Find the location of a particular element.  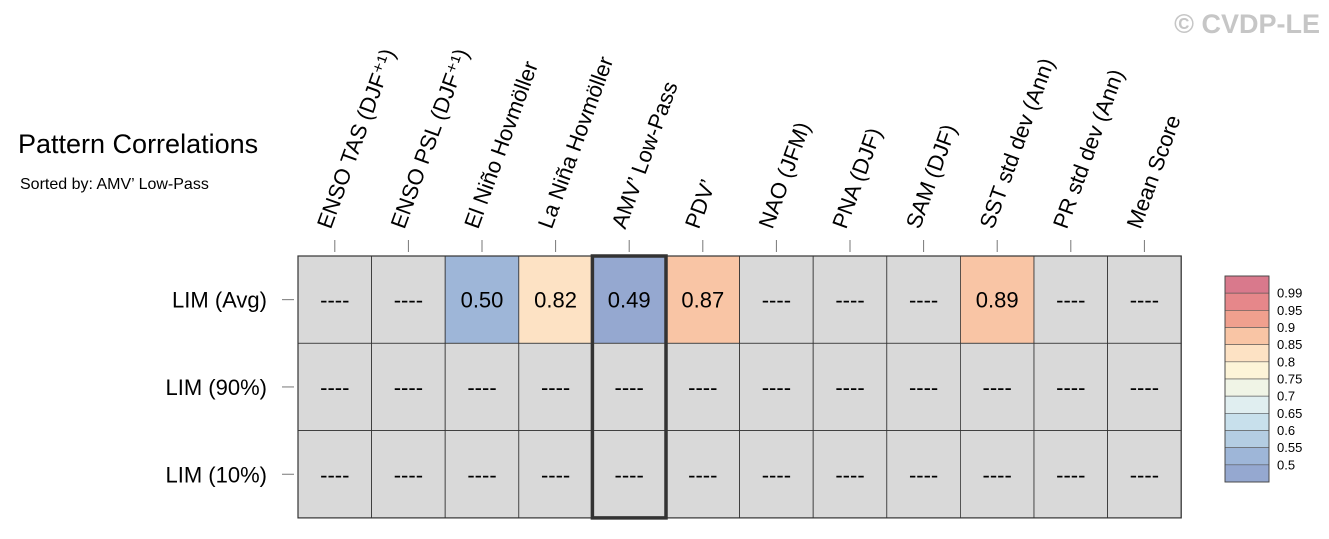

colorbar-tick-label: 0.65 is located at coordinates (1289, 413).